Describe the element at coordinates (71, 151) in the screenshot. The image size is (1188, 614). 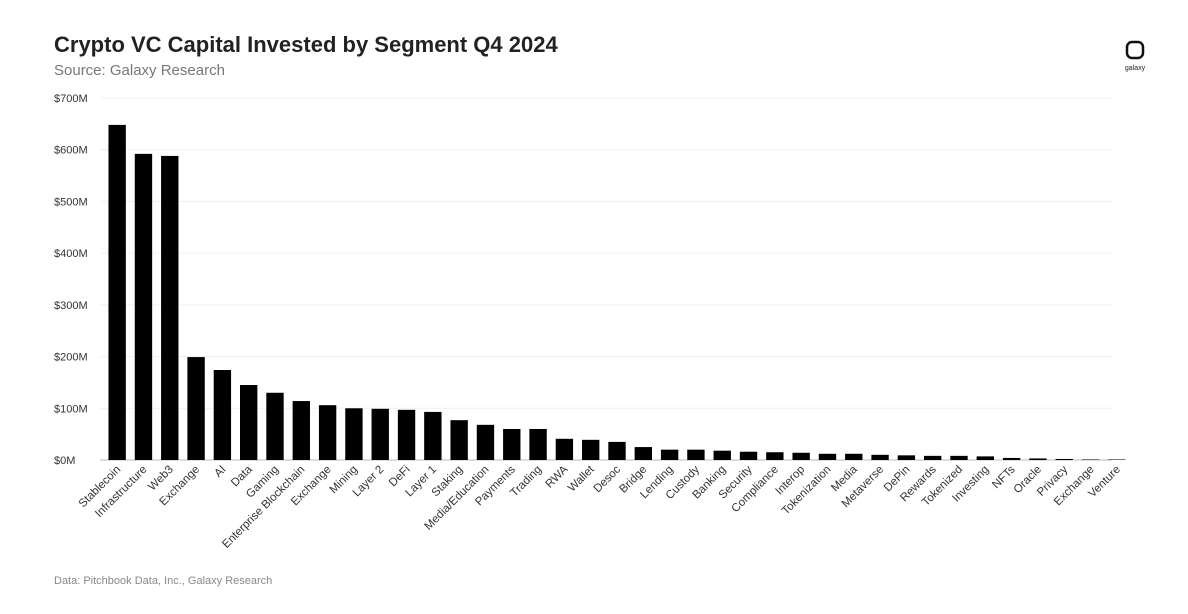
I see `y-tick-label: $600M` at that location.